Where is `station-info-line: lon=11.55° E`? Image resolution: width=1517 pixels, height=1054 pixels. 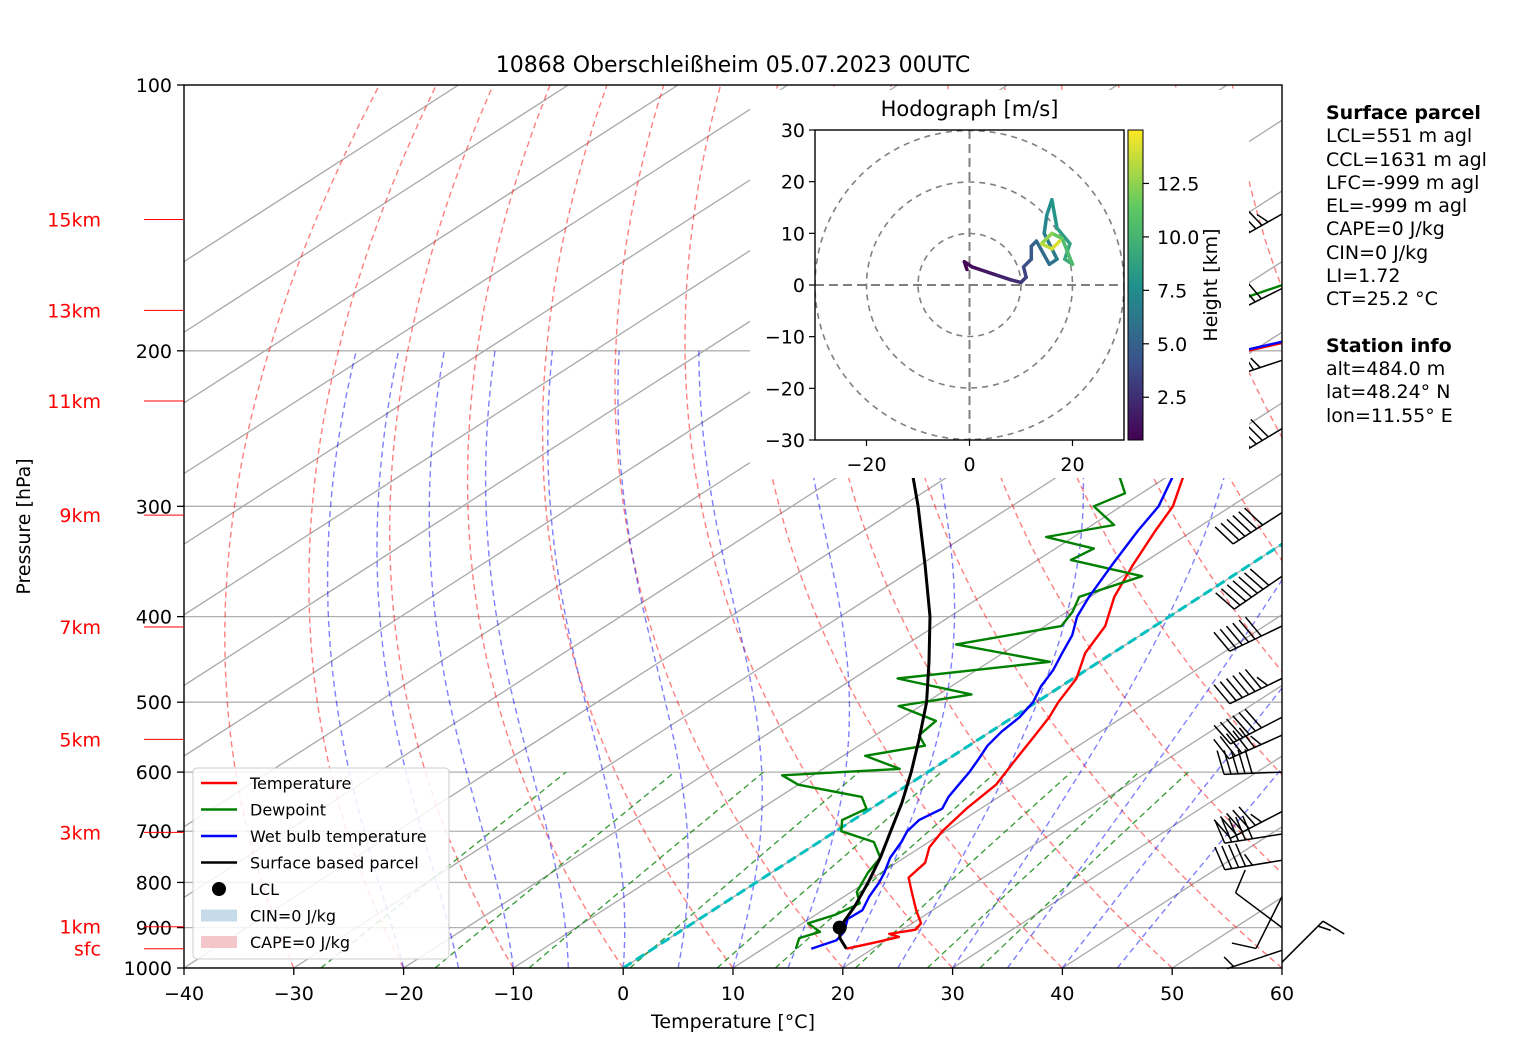
station-info-line: lon=11.55° E is located at coordinates (1389, 415).